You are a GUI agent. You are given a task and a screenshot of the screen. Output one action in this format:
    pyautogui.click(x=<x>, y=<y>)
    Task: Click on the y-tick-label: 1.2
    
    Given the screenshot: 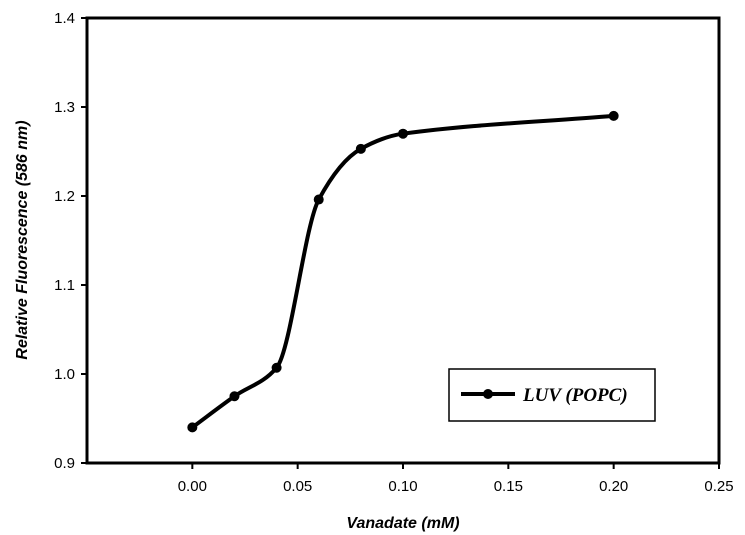 What is the action you would take?
    pyautogui.click(x=64, y=196)
    